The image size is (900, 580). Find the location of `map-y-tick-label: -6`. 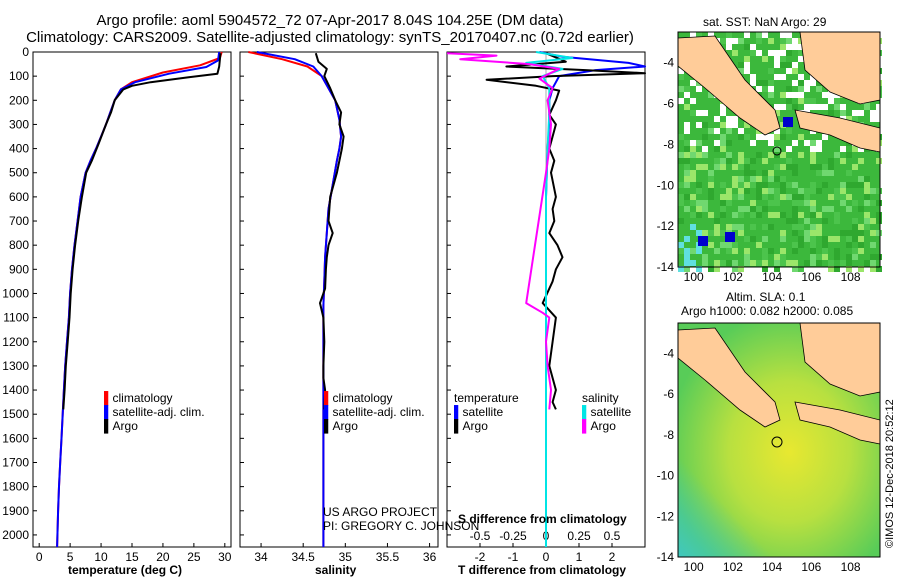

map-y-tick-label: -6 is located at coordinates (668, 104).